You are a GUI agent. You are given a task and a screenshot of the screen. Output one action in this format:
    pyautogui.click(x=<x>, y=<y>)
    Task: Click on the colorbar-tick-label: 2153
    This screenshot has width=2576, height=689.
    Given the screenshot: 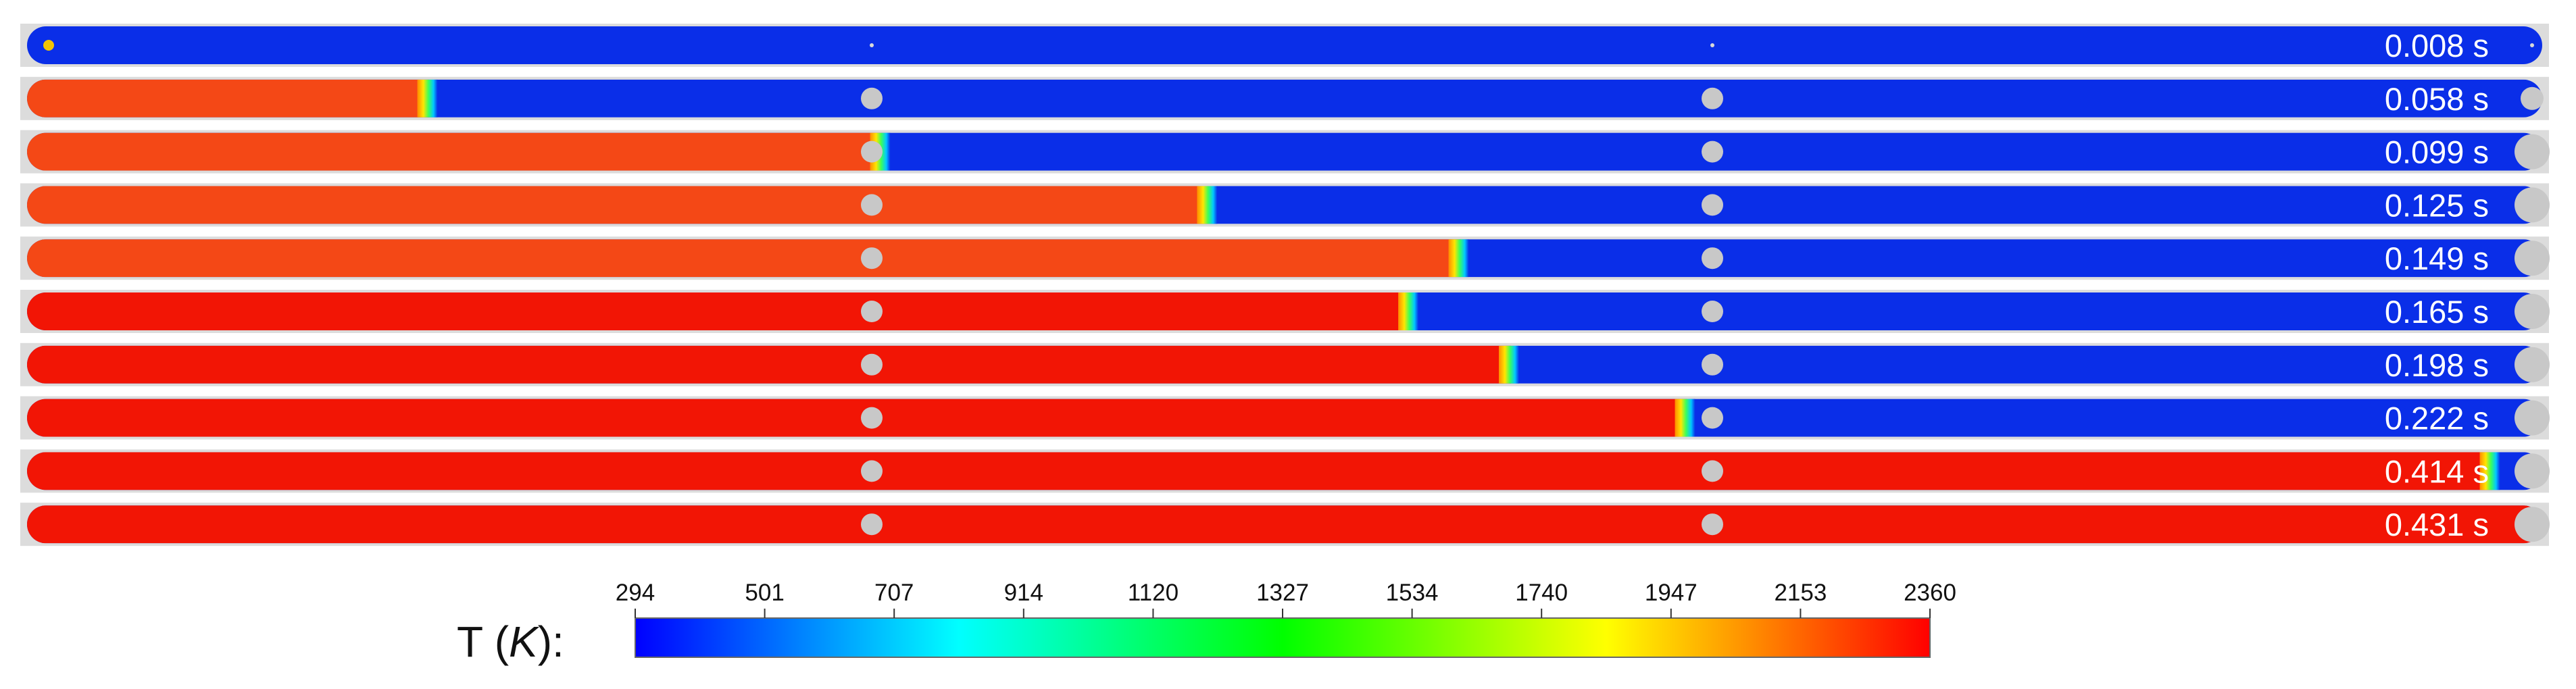 What is the action you would take?
    pyautogui.click(x=1801, y=593)
    